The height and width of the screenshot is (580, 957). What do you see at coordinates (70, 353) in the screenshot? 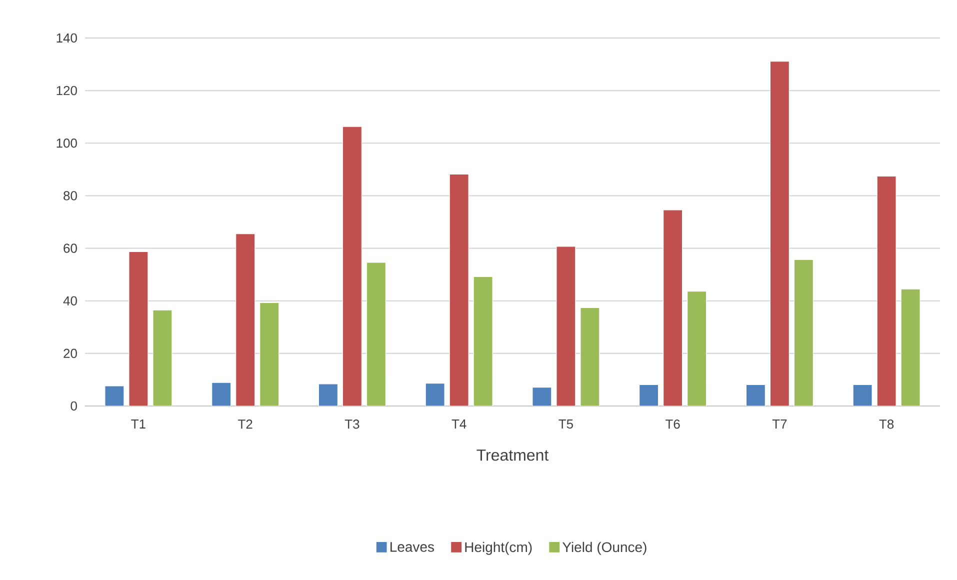
I see `y-tick-label: 20` at bounding box center [70, 353].